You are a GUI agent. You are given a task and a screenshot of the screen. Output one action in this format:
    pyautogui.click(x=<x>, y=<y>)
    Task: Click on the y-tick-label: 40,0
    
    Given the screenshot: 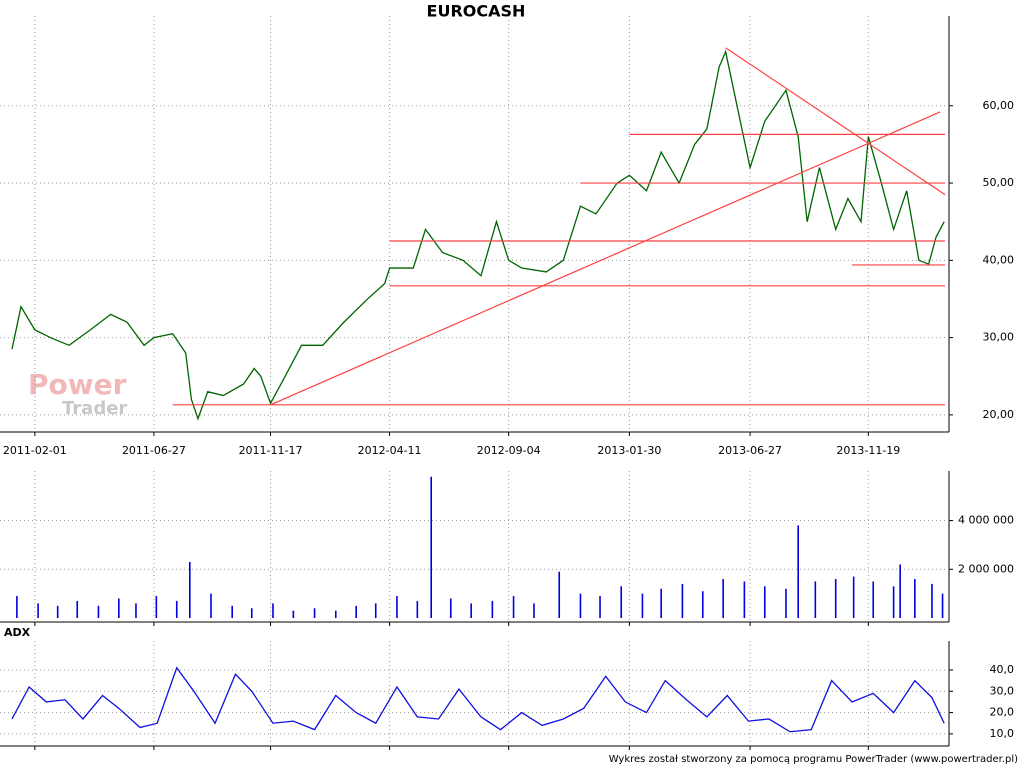 What is the action you would take?
    pyautogui.click(x=1002, y=669)
    